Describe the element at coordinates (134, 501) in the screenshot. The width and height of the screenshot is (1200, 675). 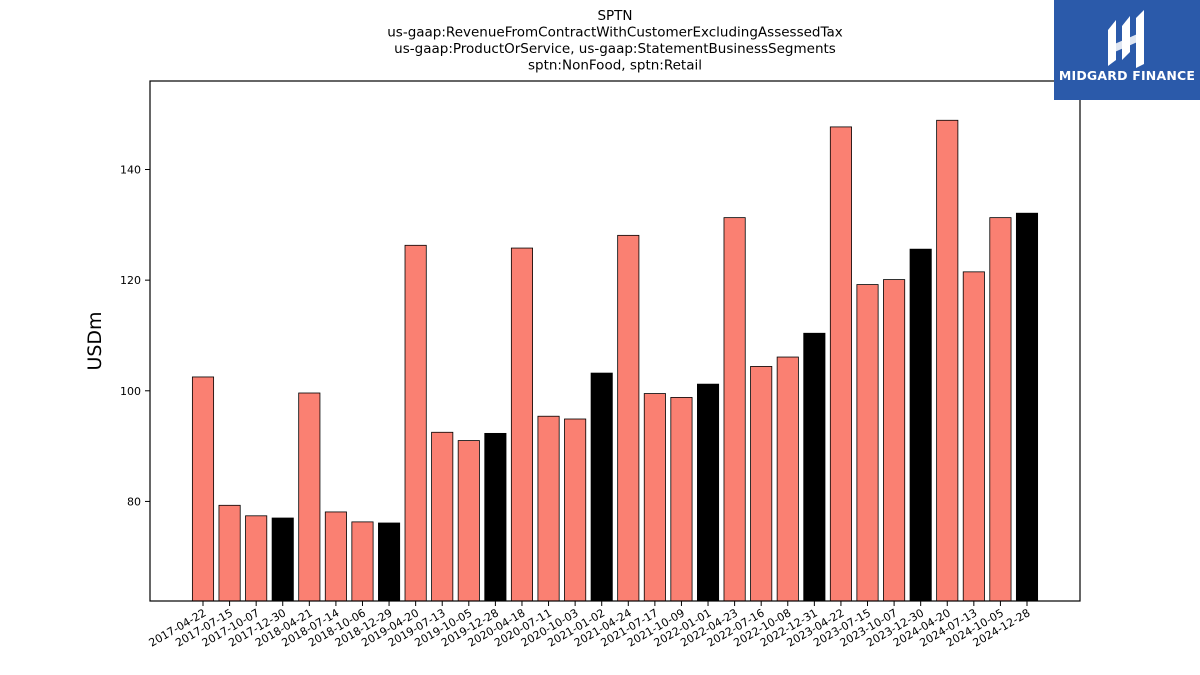
I see `y-tick-label: 80` at that location.